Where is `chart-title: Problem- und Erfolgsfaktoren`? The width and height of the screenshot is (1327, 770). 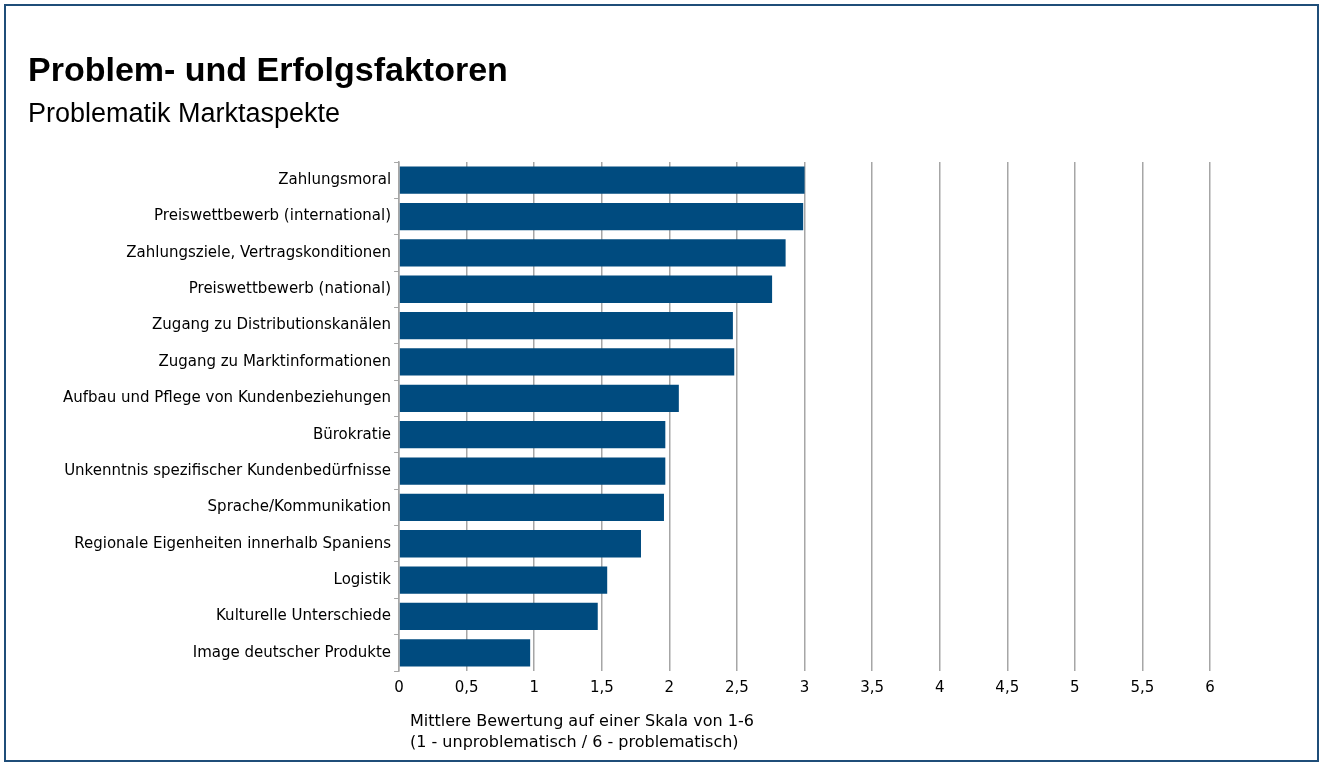 chart-title: Problem- und Erfolgsfaktoren is located at coordinates (268, 69).